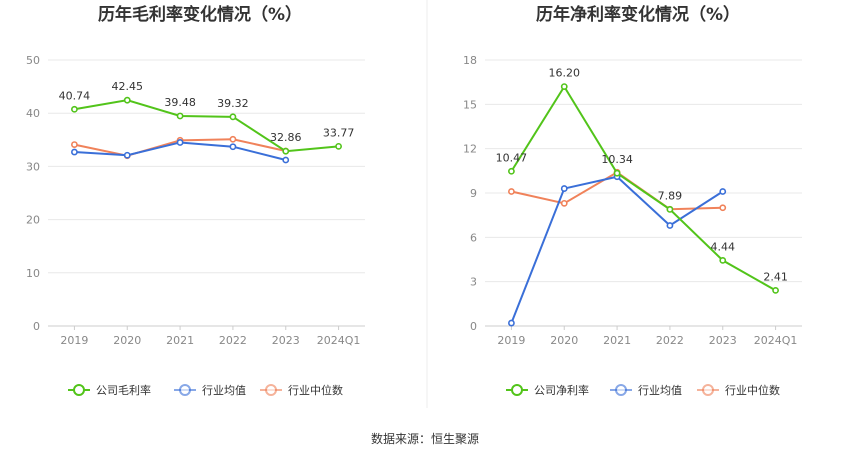  Describe the element at coordinates (775, 276) in the screenshot. I see `data-label: 2.41` at that location.